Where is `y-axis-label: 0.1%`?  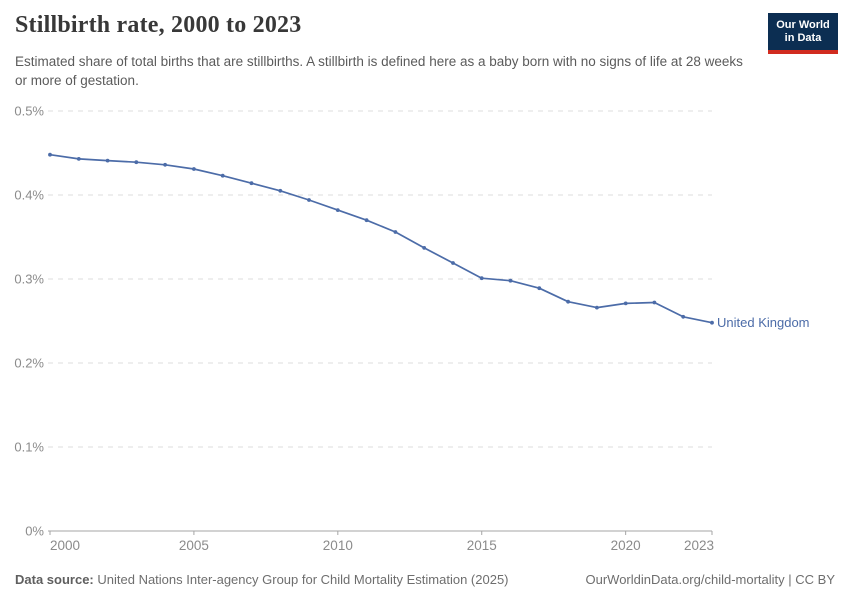
y-axis-label: 0.1% is located at coordinates (29, 447).